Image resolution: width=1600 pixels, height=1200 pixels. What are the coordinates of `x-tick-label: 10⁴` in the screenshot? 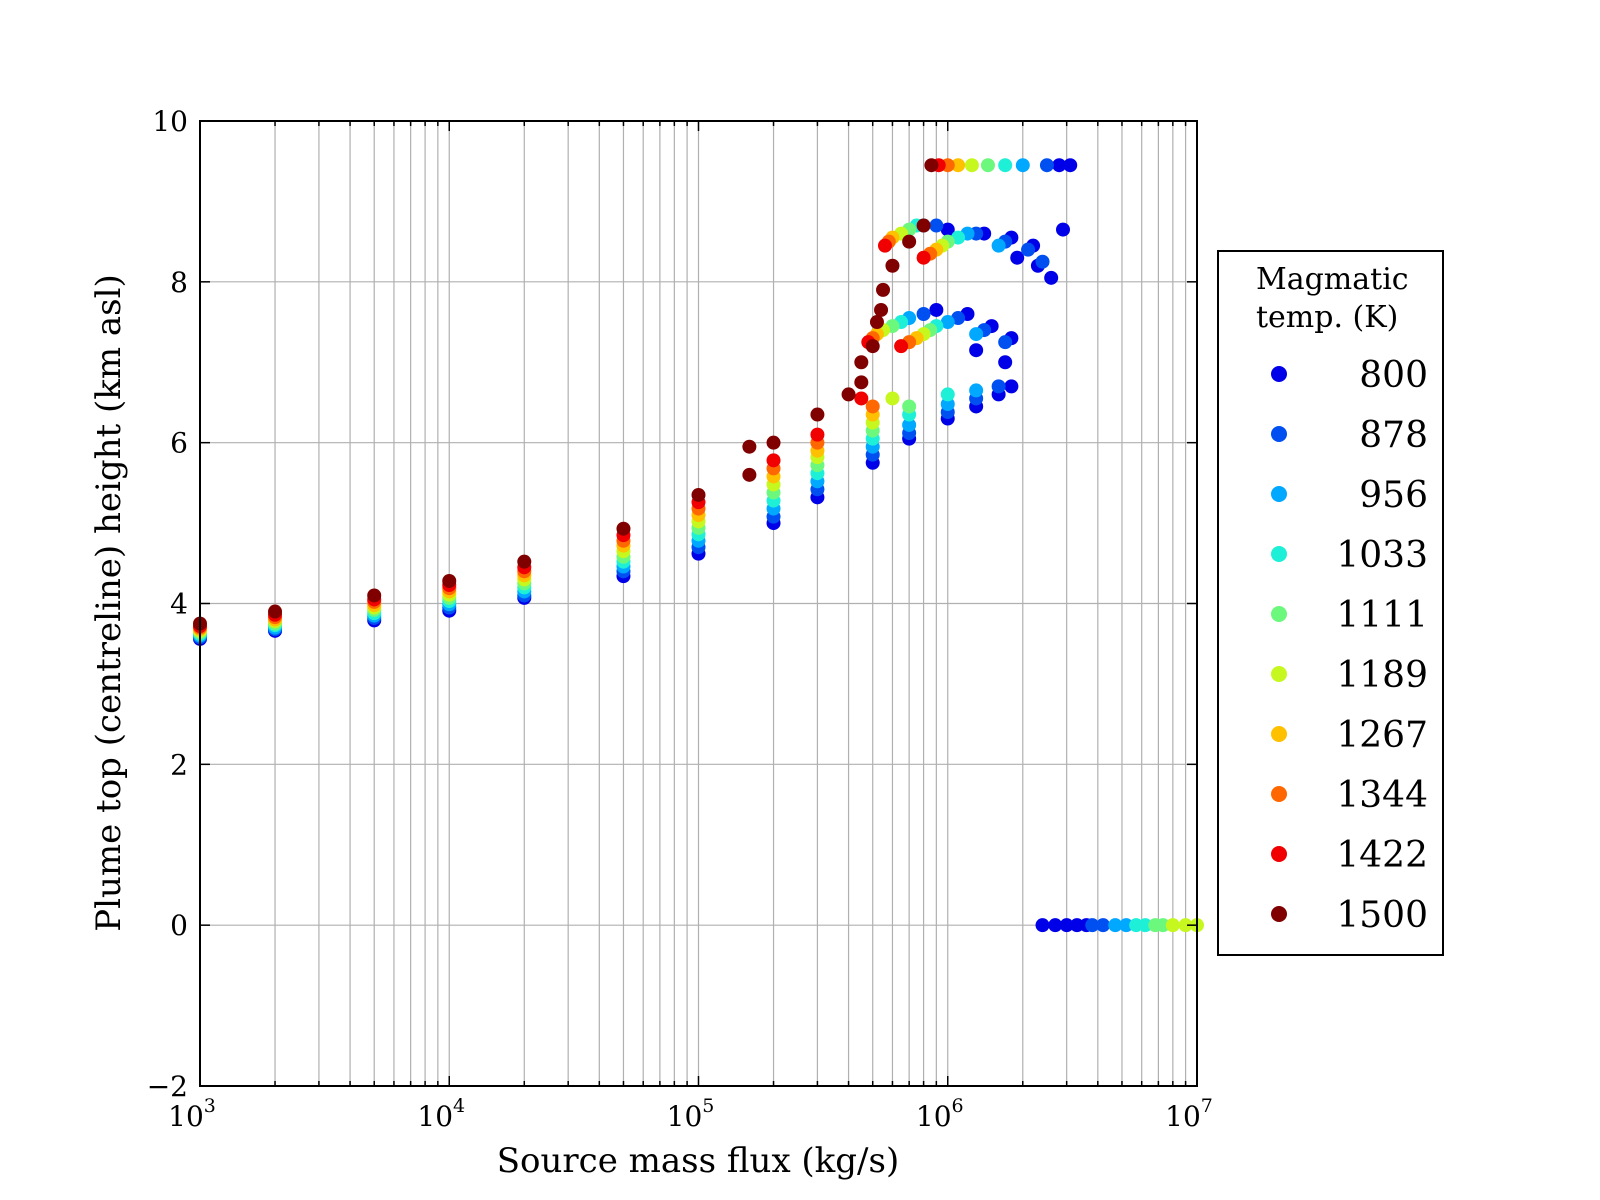 It's located at (441, 1114).